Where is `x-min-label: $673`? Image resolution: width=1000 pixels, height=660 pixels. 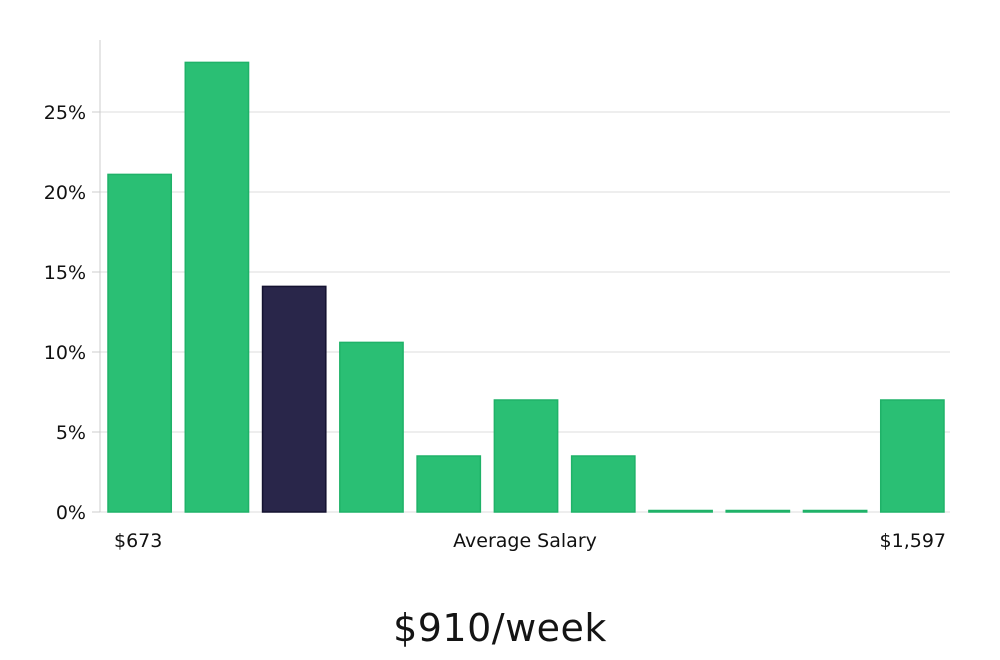
x-min-label: $673 is located at coordinates (138, 541).